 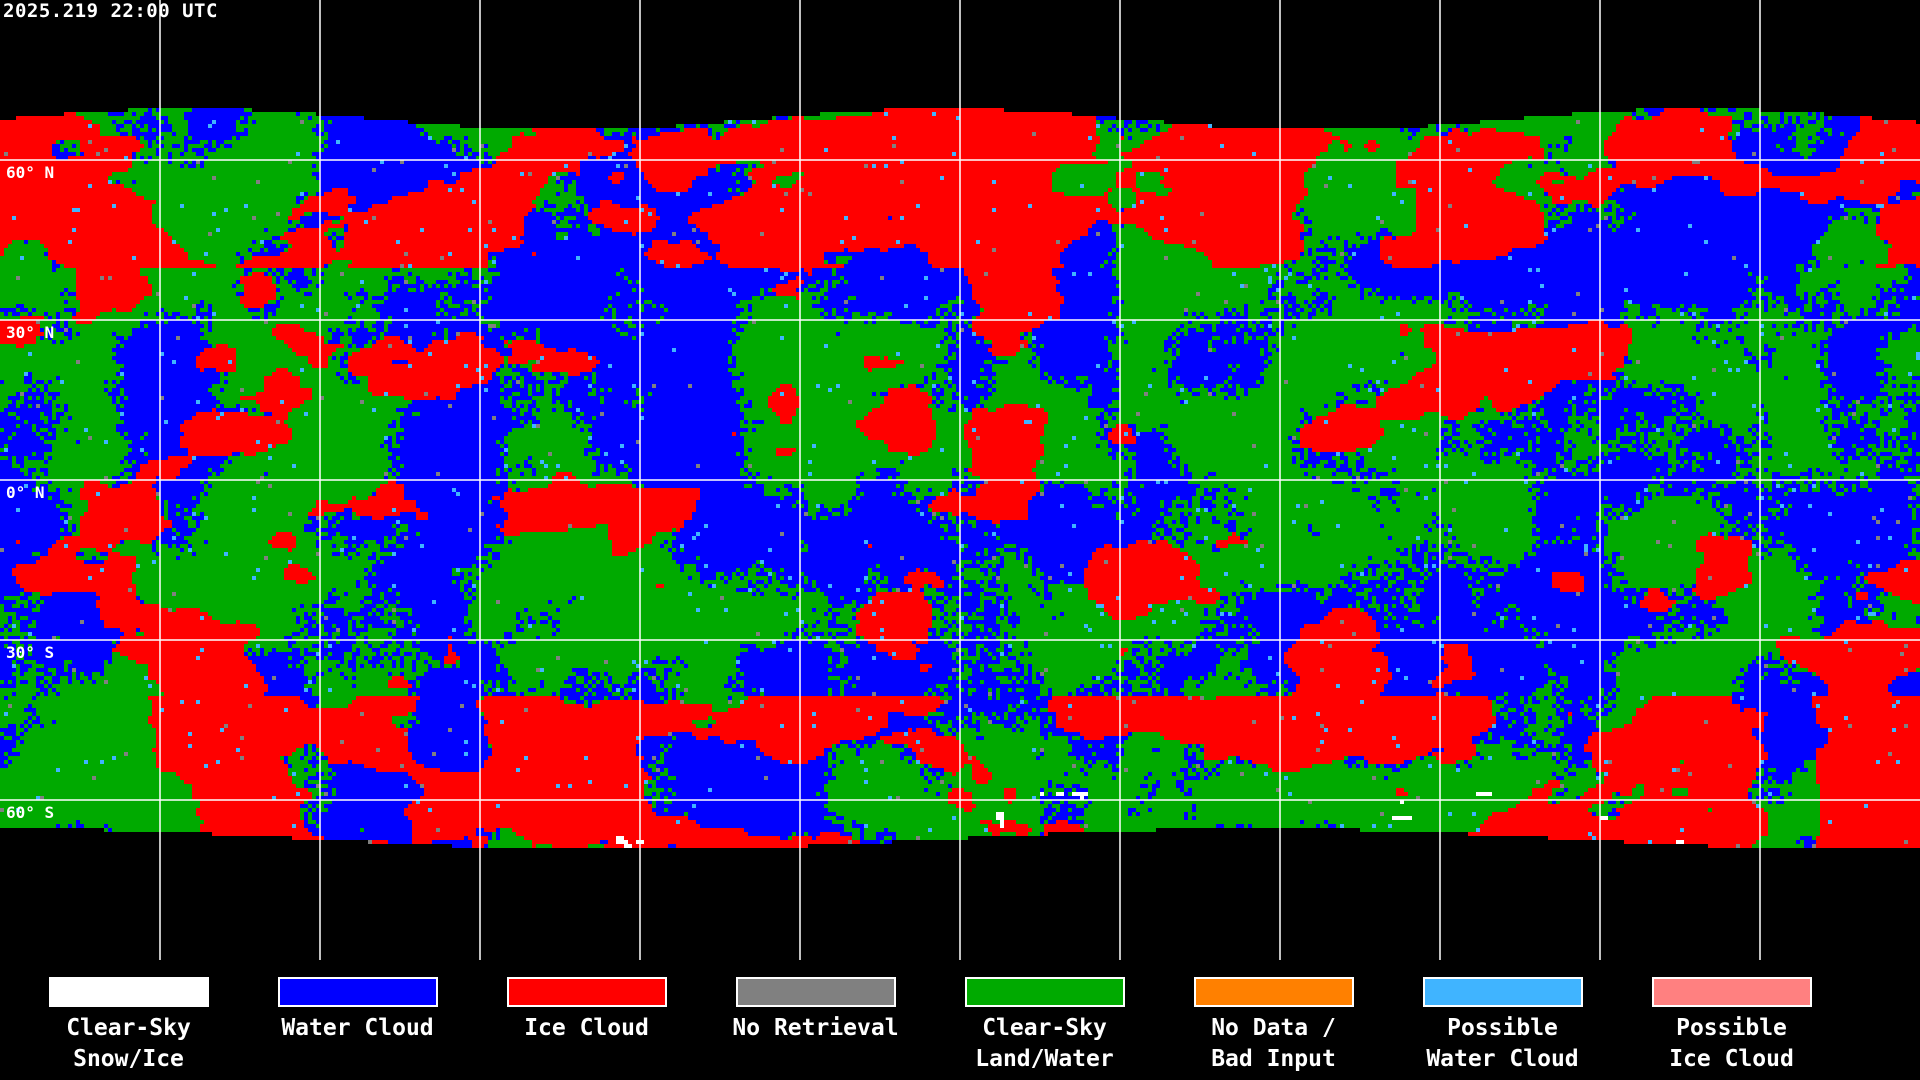 I want to click on legend-item-clear-sky-land-water: Clear-Sky Land/Water, so click(x=1044, y=1026).